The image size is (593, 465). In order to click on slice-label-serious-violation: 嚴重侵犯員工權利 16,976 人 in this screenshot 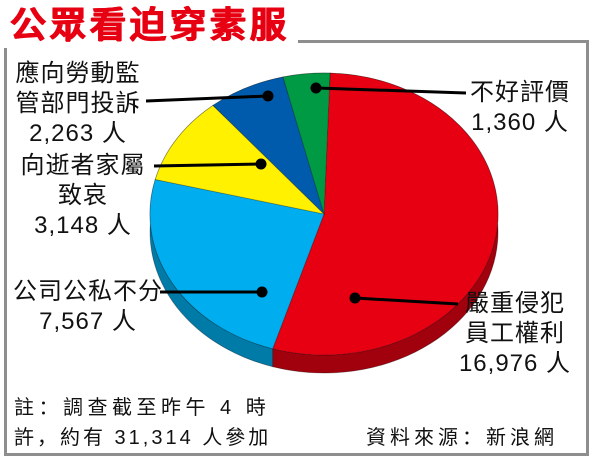, I will do `click(515, 334)`.